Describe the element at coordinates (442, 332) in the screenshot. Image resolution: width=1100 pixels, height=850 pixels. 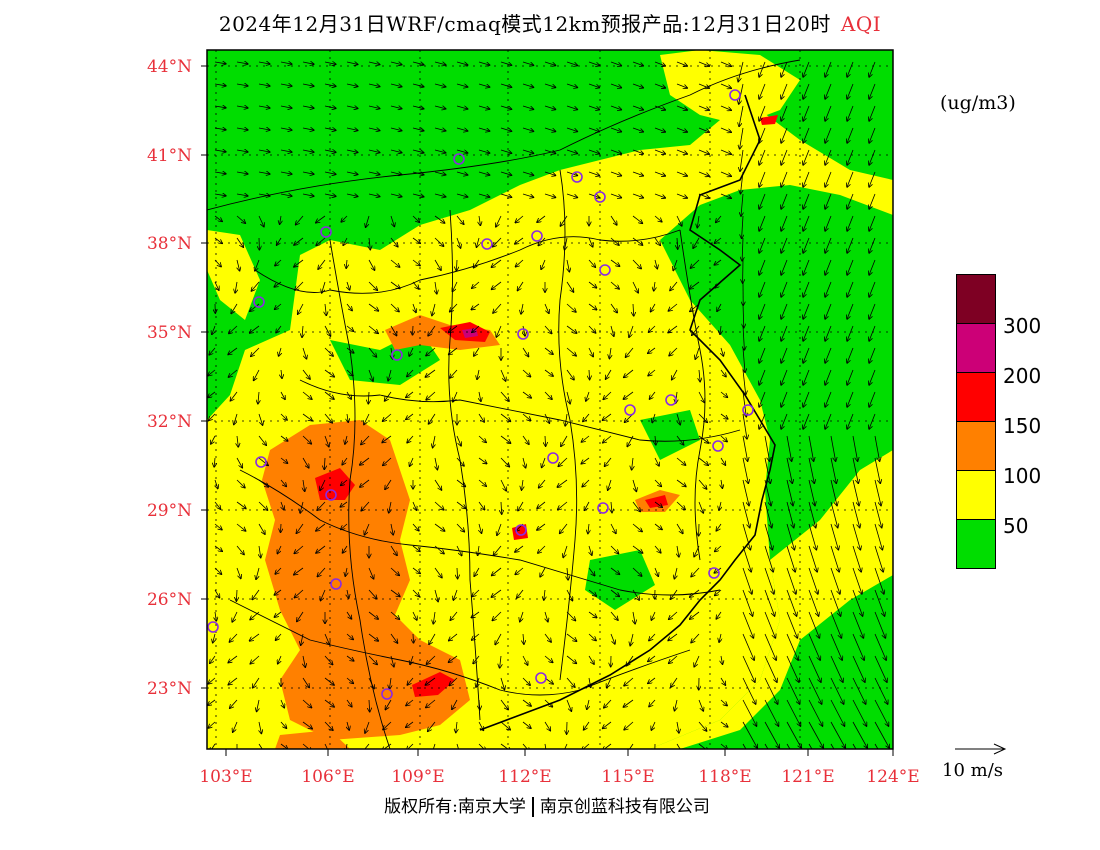
I see `aqi-sensitive-central` at that location.